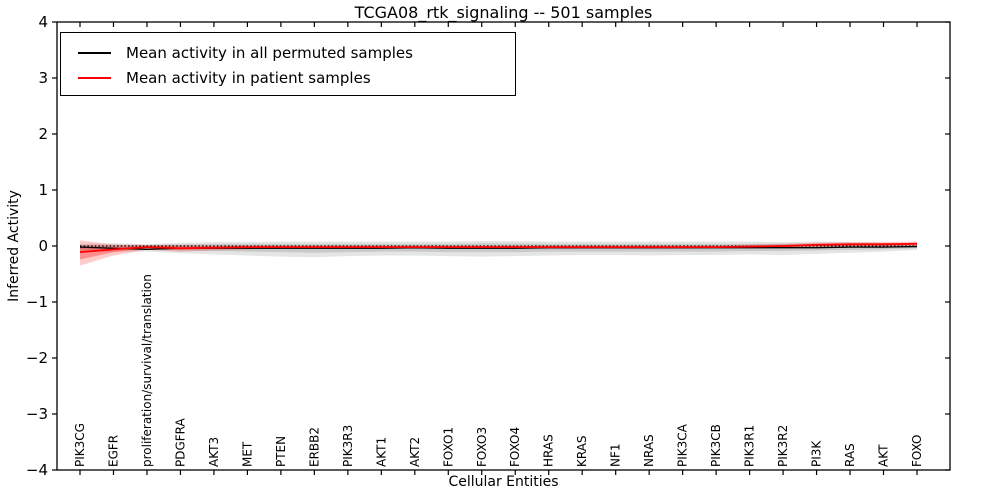 This screenshot has width=1000, height=500. I want to click on legend-item-permuted: Mean activity in all permuted samples, so click(288, 52).